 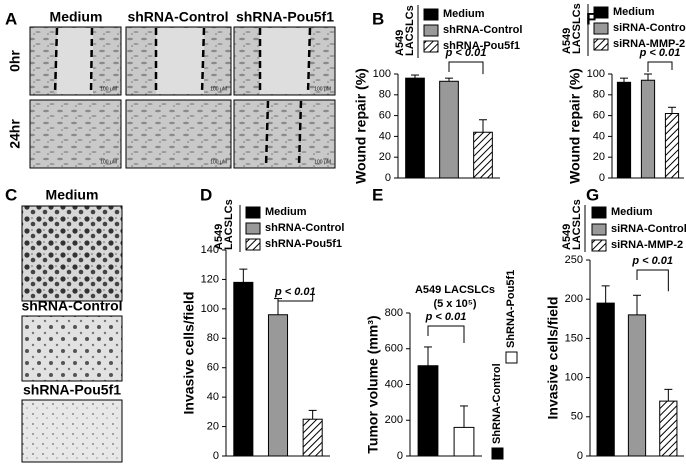 I want to click on panel-letter: B, so click(x=378, y=18).